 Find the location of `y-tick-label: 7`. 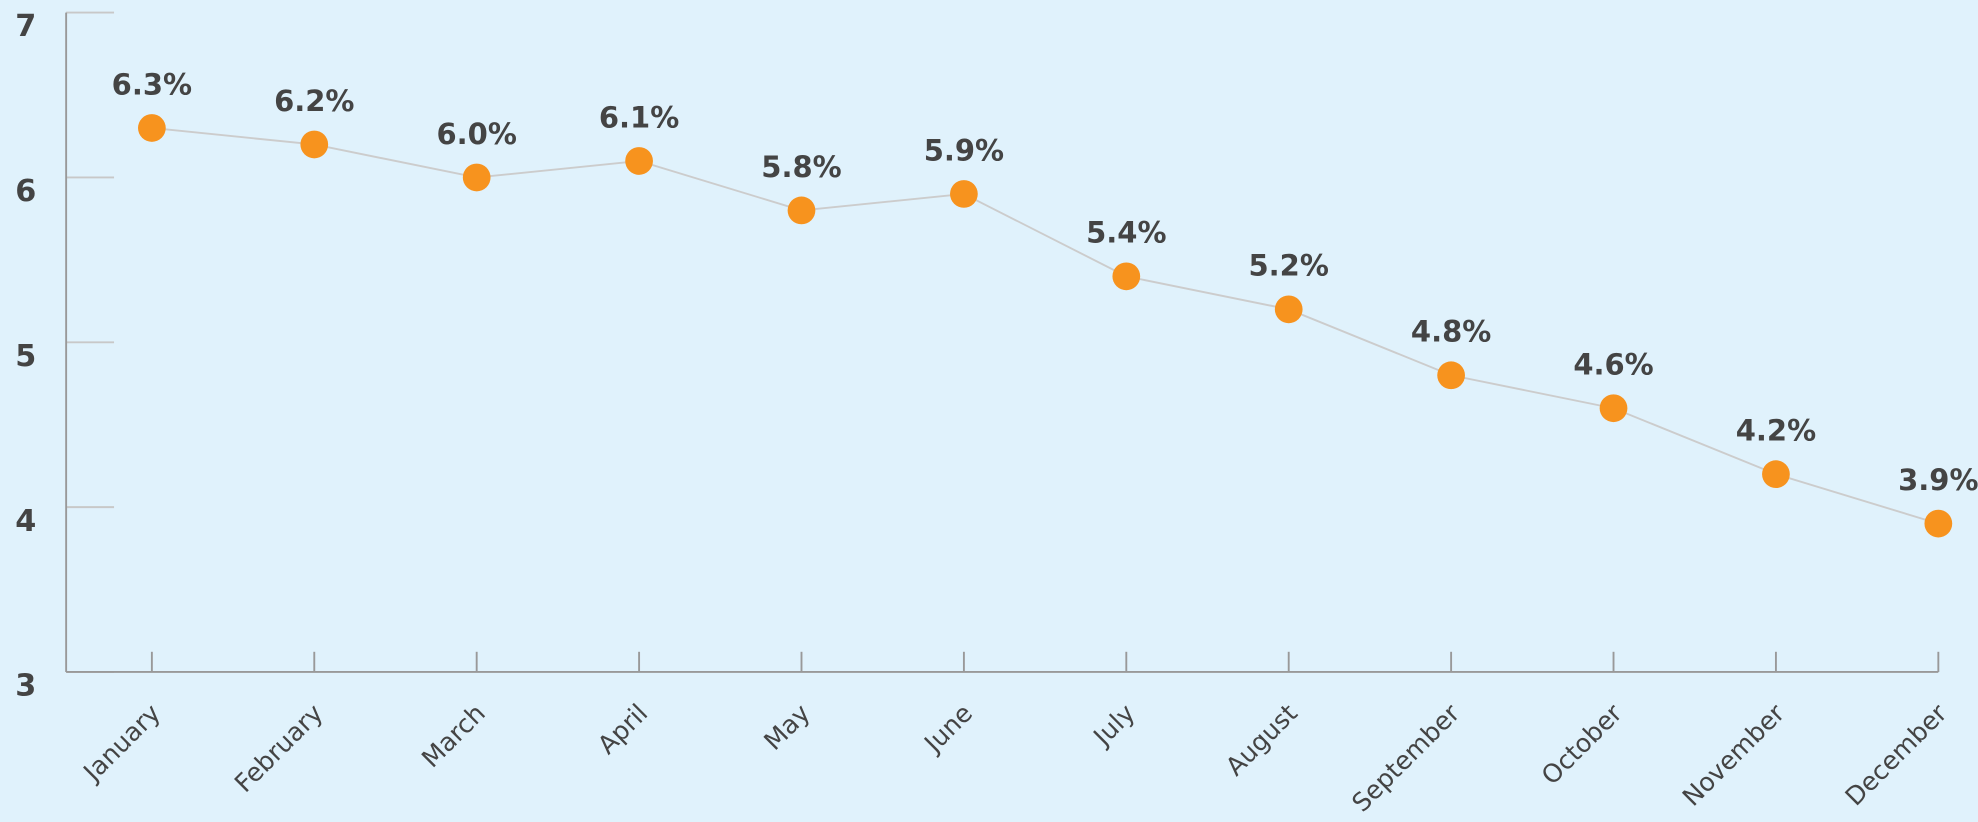

y-tick-label: 7 is located at coordinates (25, 26).